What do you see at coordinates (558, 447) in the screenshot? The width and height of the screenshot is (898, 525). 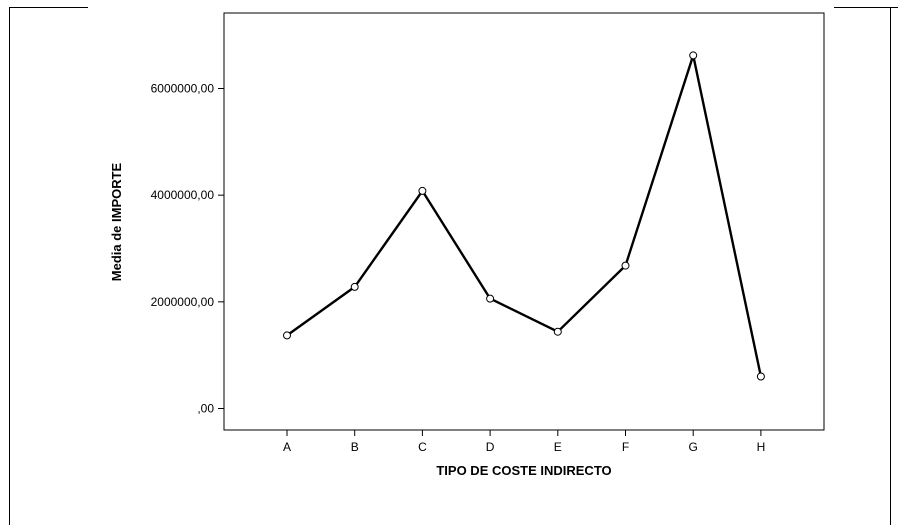 I see `x-tick-label: E` at bounding box center [558, 447].